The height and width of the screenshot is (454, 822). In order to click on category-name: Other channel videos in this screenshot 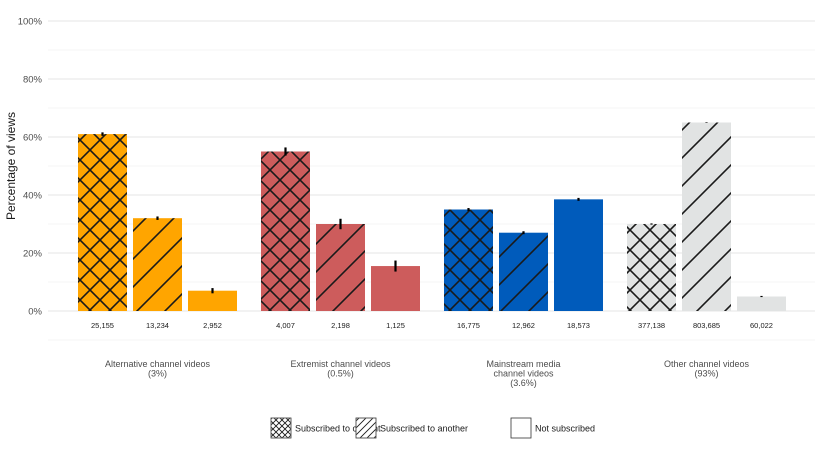, I will do `click(707, 364)`.